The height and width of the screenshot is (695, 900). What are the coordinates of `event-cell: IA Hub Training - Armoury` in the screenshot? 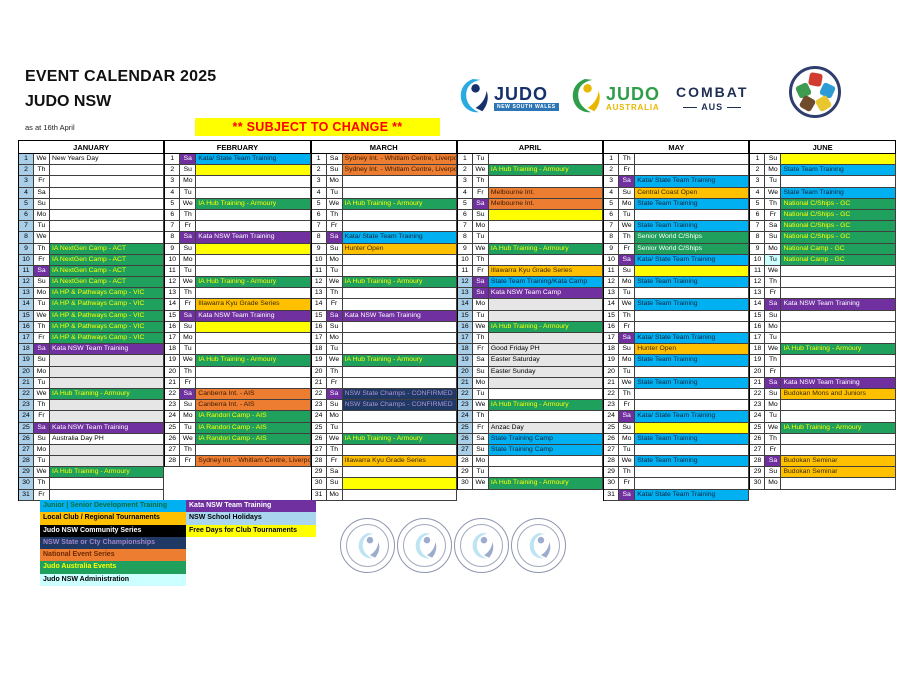 It's located at (838, 428).